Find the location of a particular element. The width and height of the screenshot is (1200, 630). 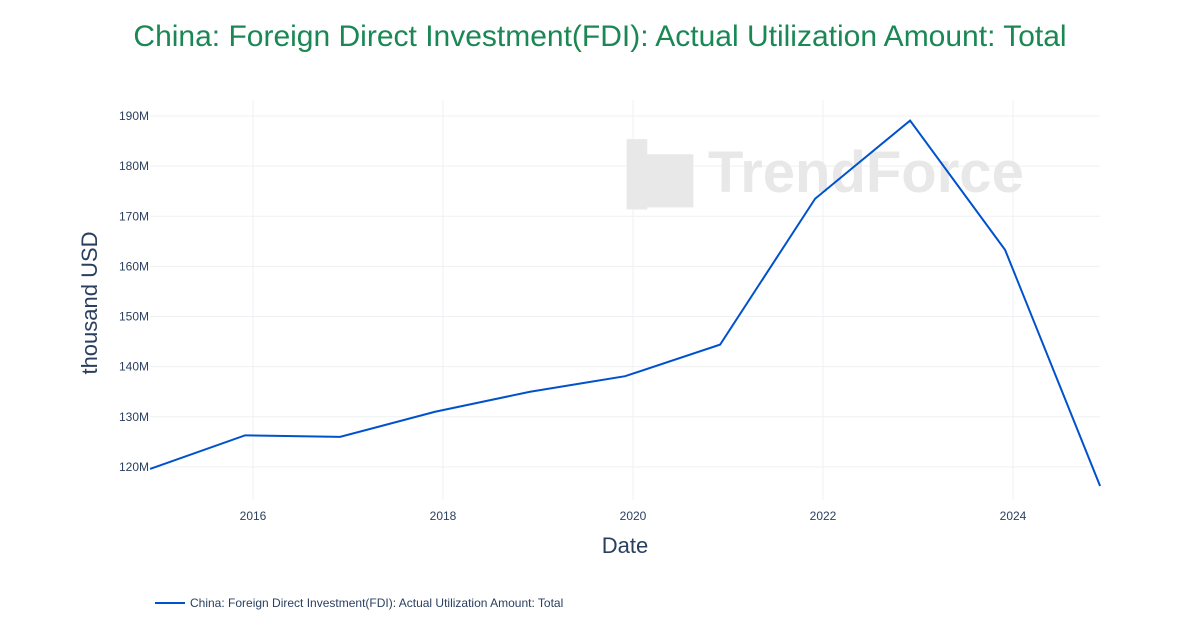

y-tick-label: 160M is located at coordinates (134, 266).